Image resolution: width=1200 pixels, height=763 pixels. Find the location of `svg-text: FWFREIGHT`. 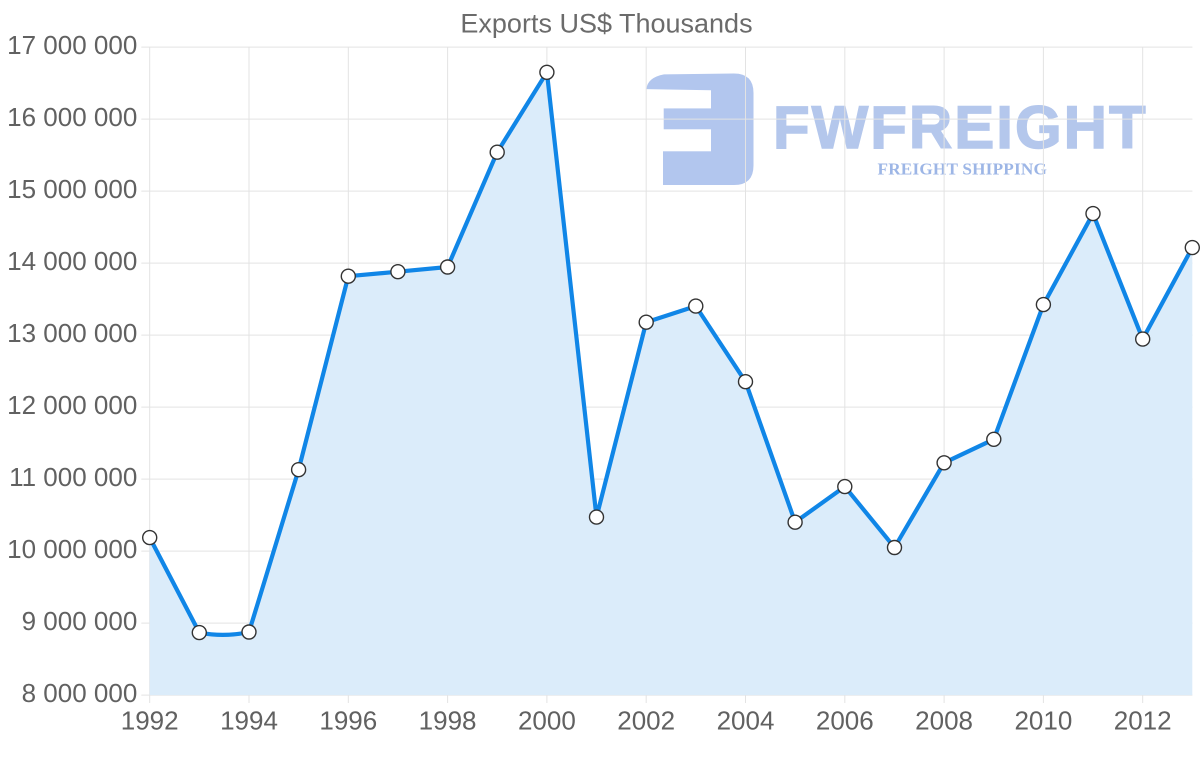

svg-text: FWFREIGHT is located at coordinates (960, 127).